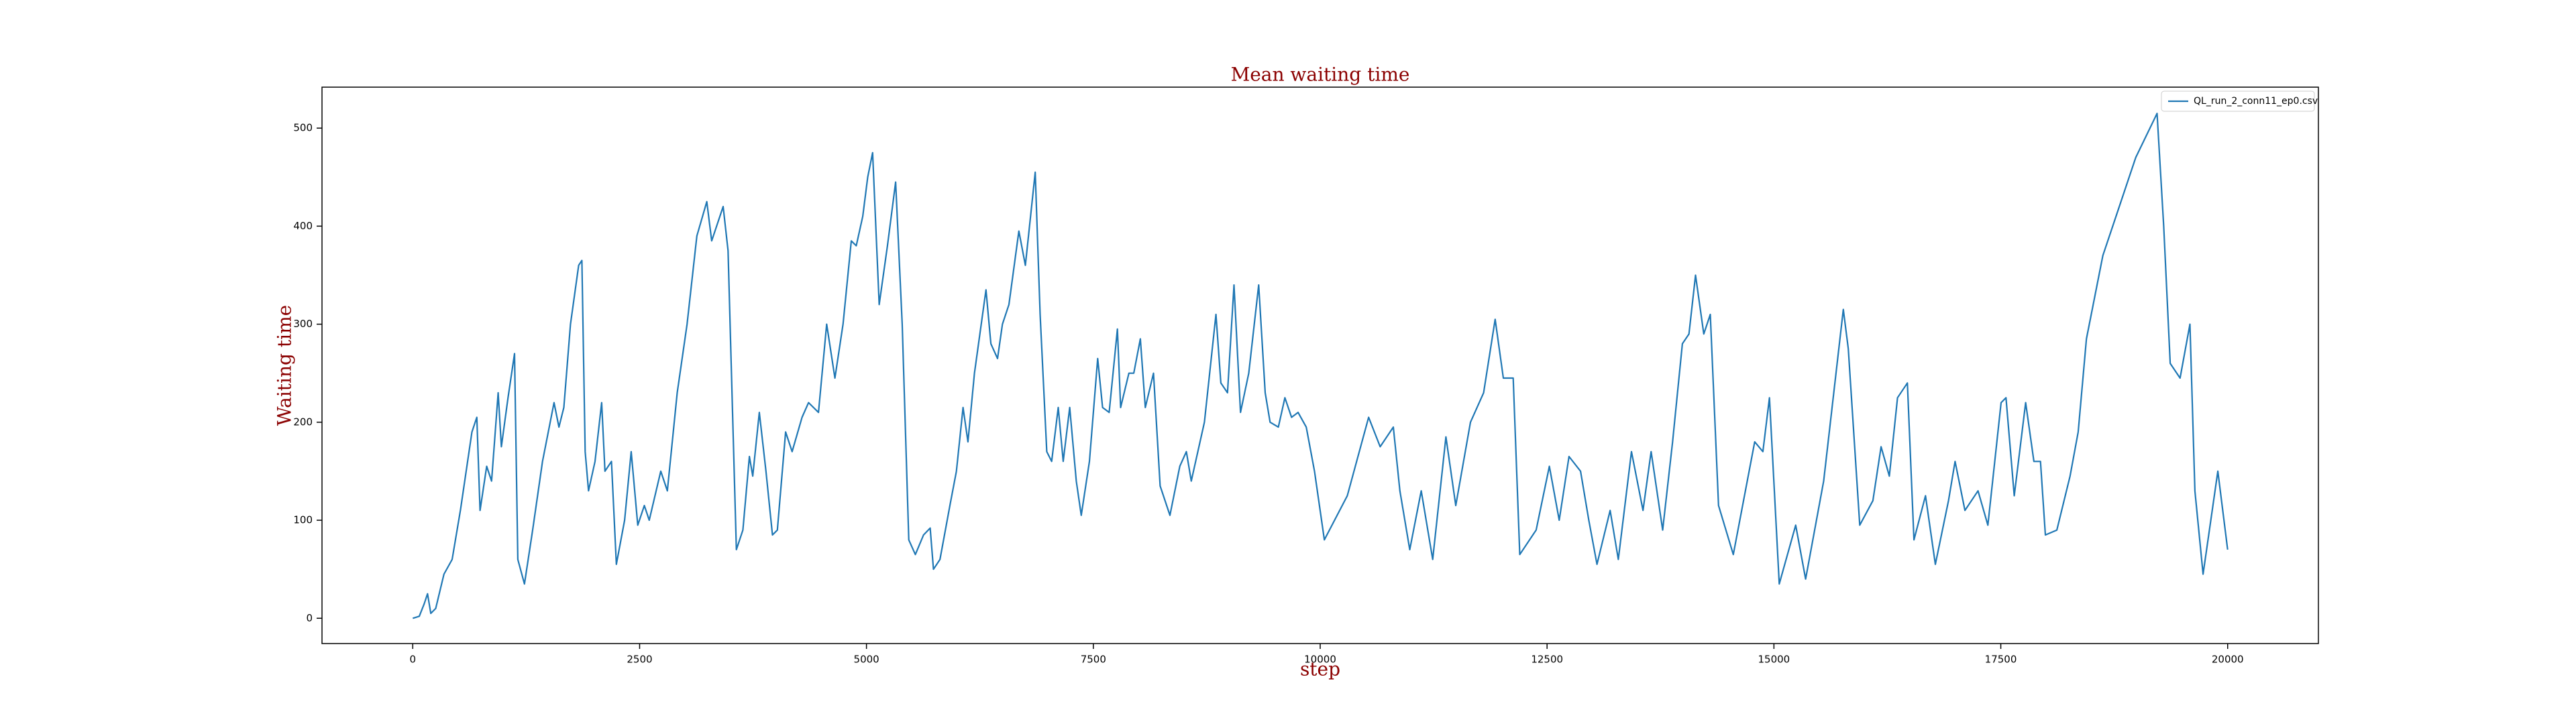 Image resolution: width=2576 pixels, height=724 pixels. What do you see at coordinates (1774, 660) in the screenshot?
I see `x-tick-label: 15000` at bounding box center [1774, 660].